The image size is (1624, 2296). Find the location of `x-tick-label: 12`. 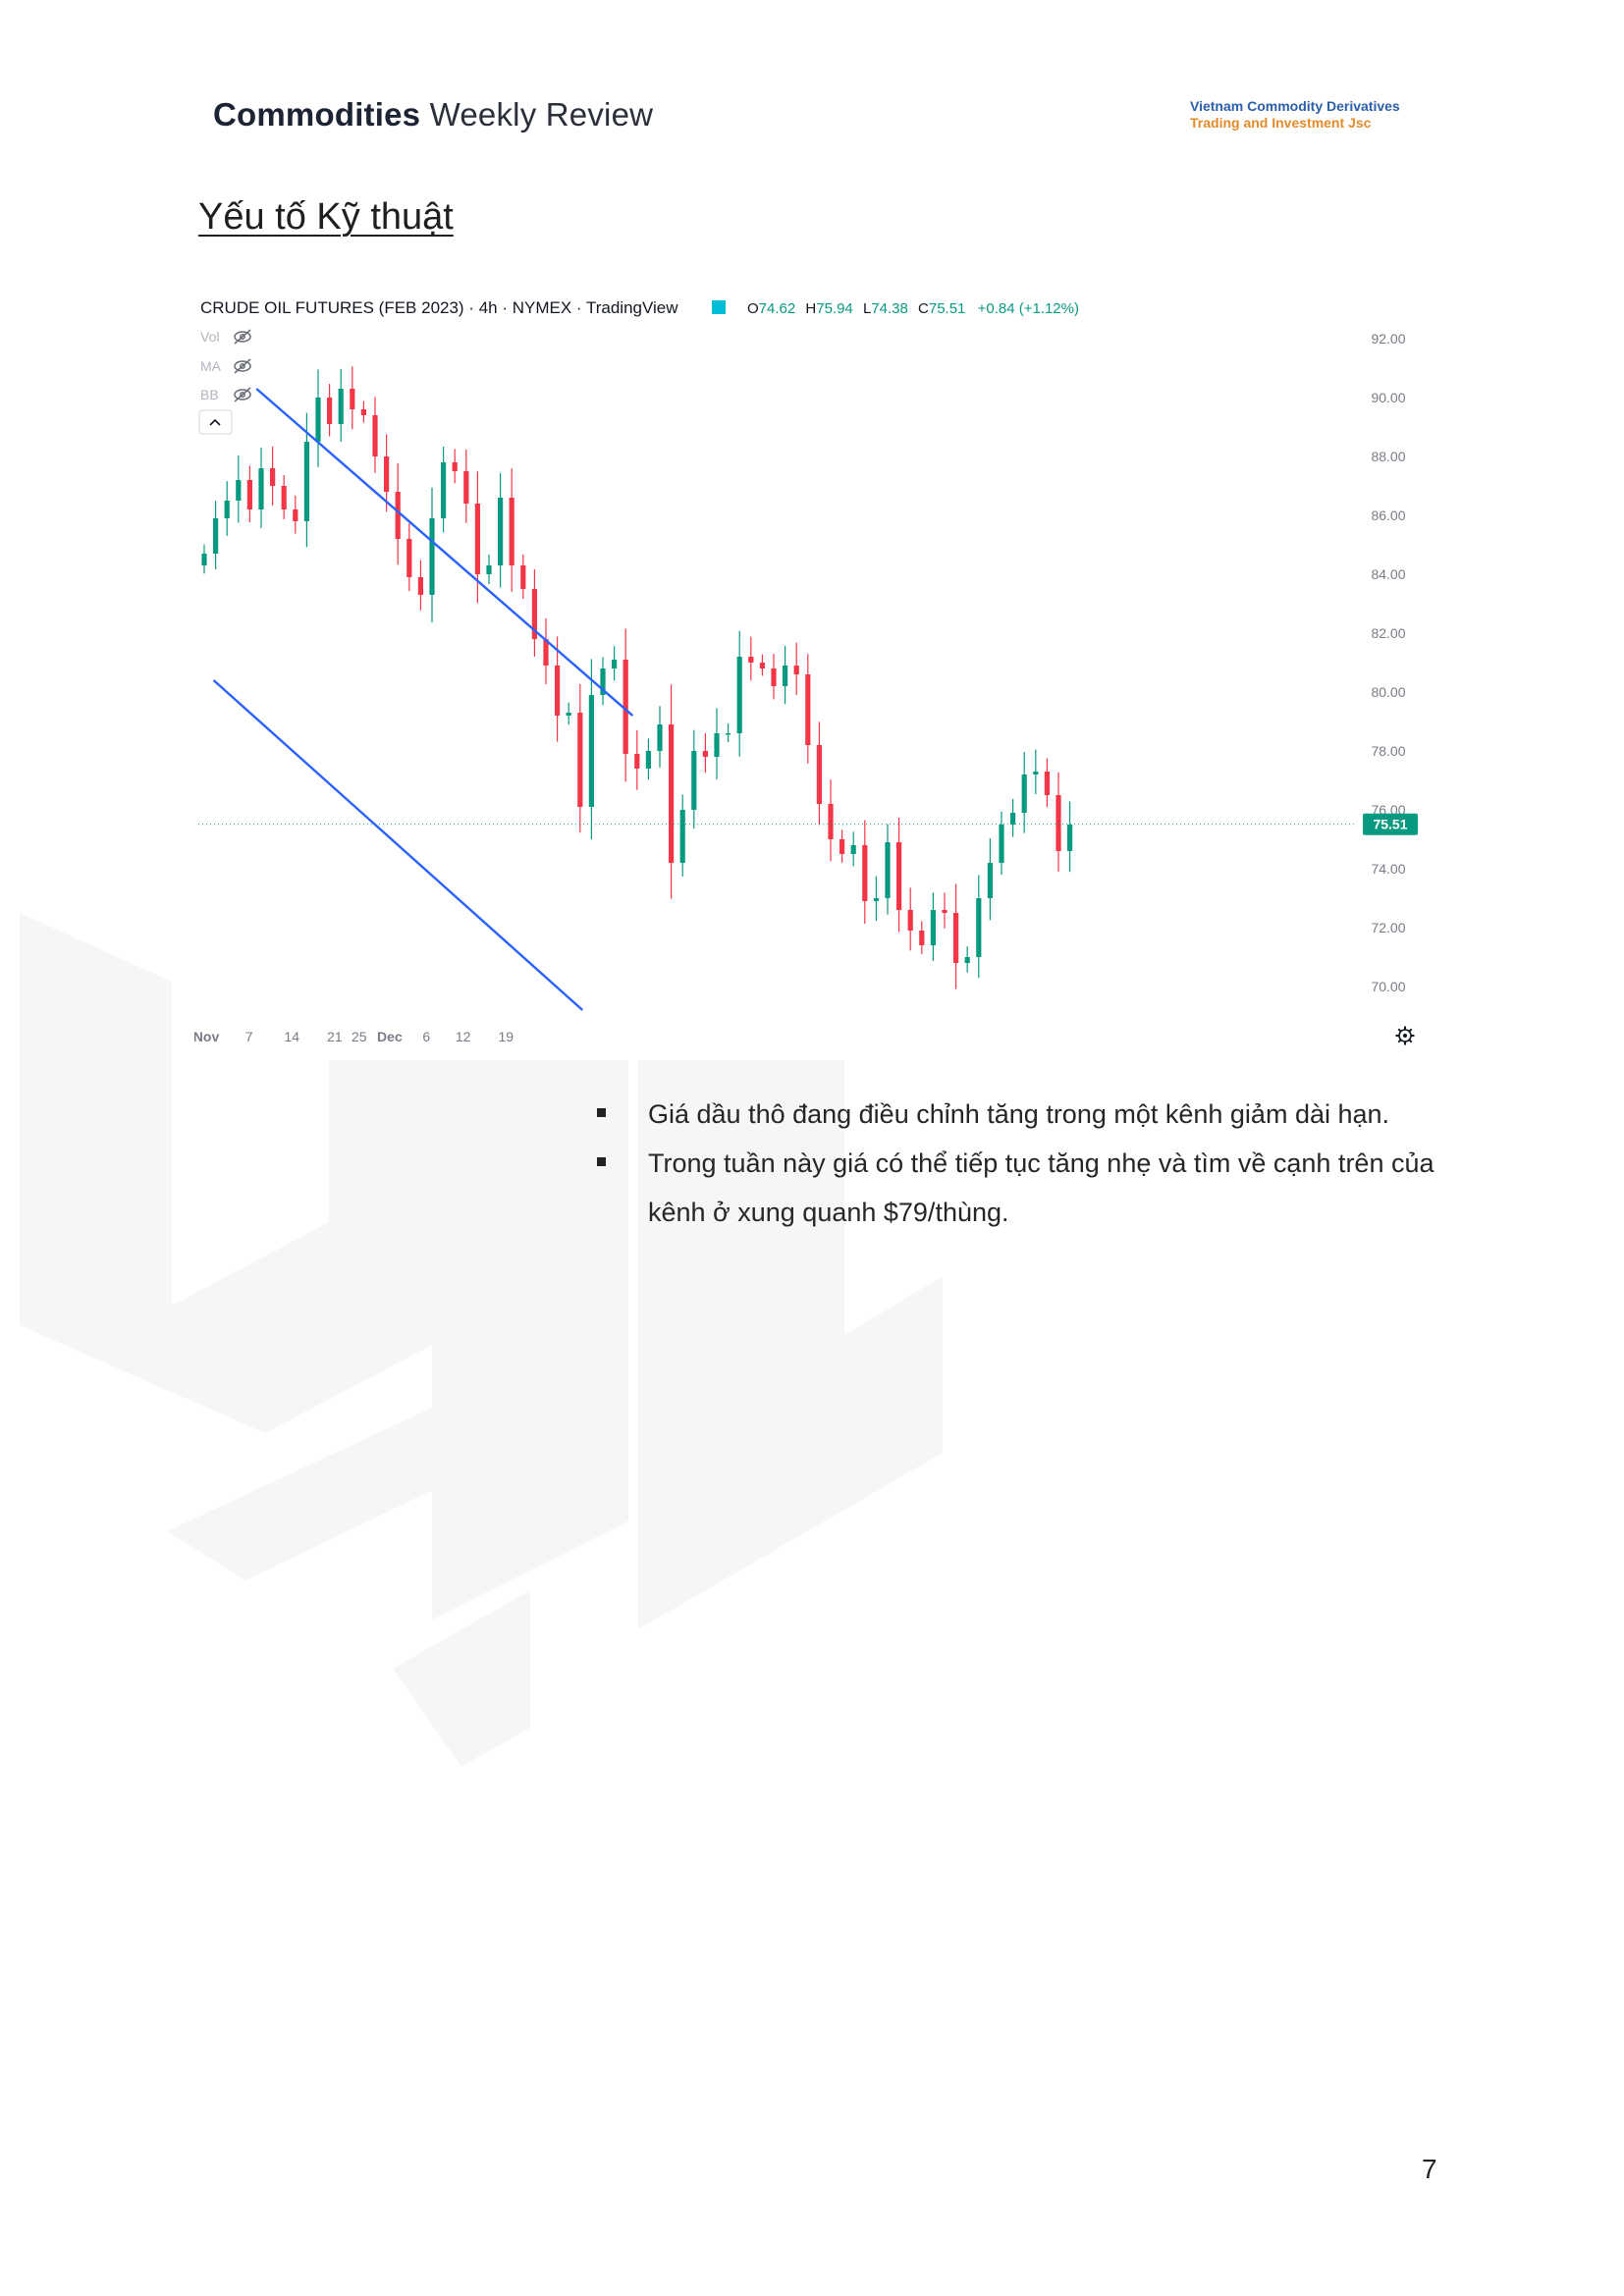

x-tick-label: 12 is located at coordinates (463, 1037).